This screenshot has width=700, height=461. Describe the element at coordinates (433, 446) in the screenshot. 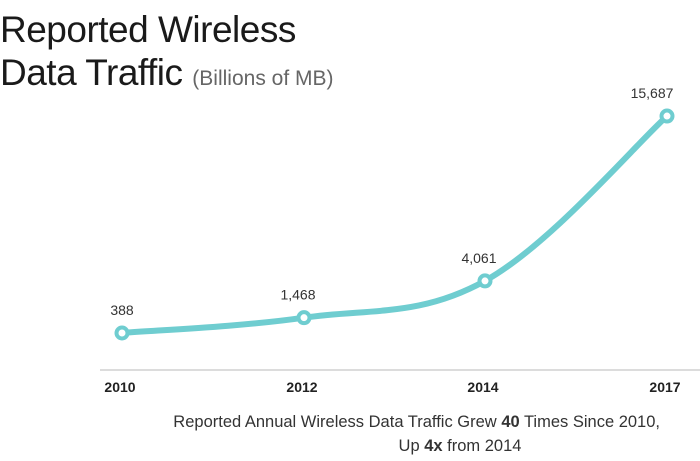

I see `caption-bold: 4x` at that location.